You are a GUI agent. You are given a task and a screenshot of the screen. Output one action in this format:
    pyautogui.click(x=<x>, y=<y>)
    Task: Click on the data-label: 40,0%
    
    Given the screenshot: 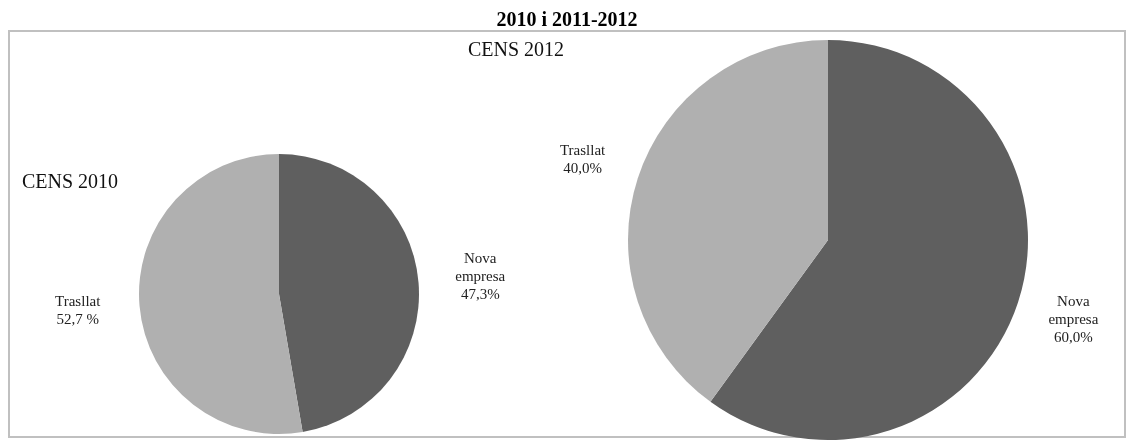 What is the action you would take?
    pyautogui.click(x=582, y=168)
    